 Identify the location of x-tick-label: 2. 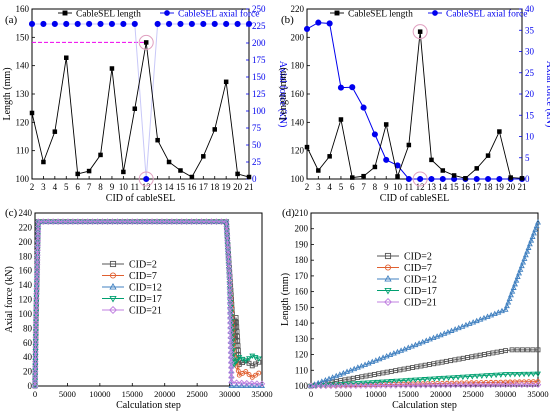
(307, 187).